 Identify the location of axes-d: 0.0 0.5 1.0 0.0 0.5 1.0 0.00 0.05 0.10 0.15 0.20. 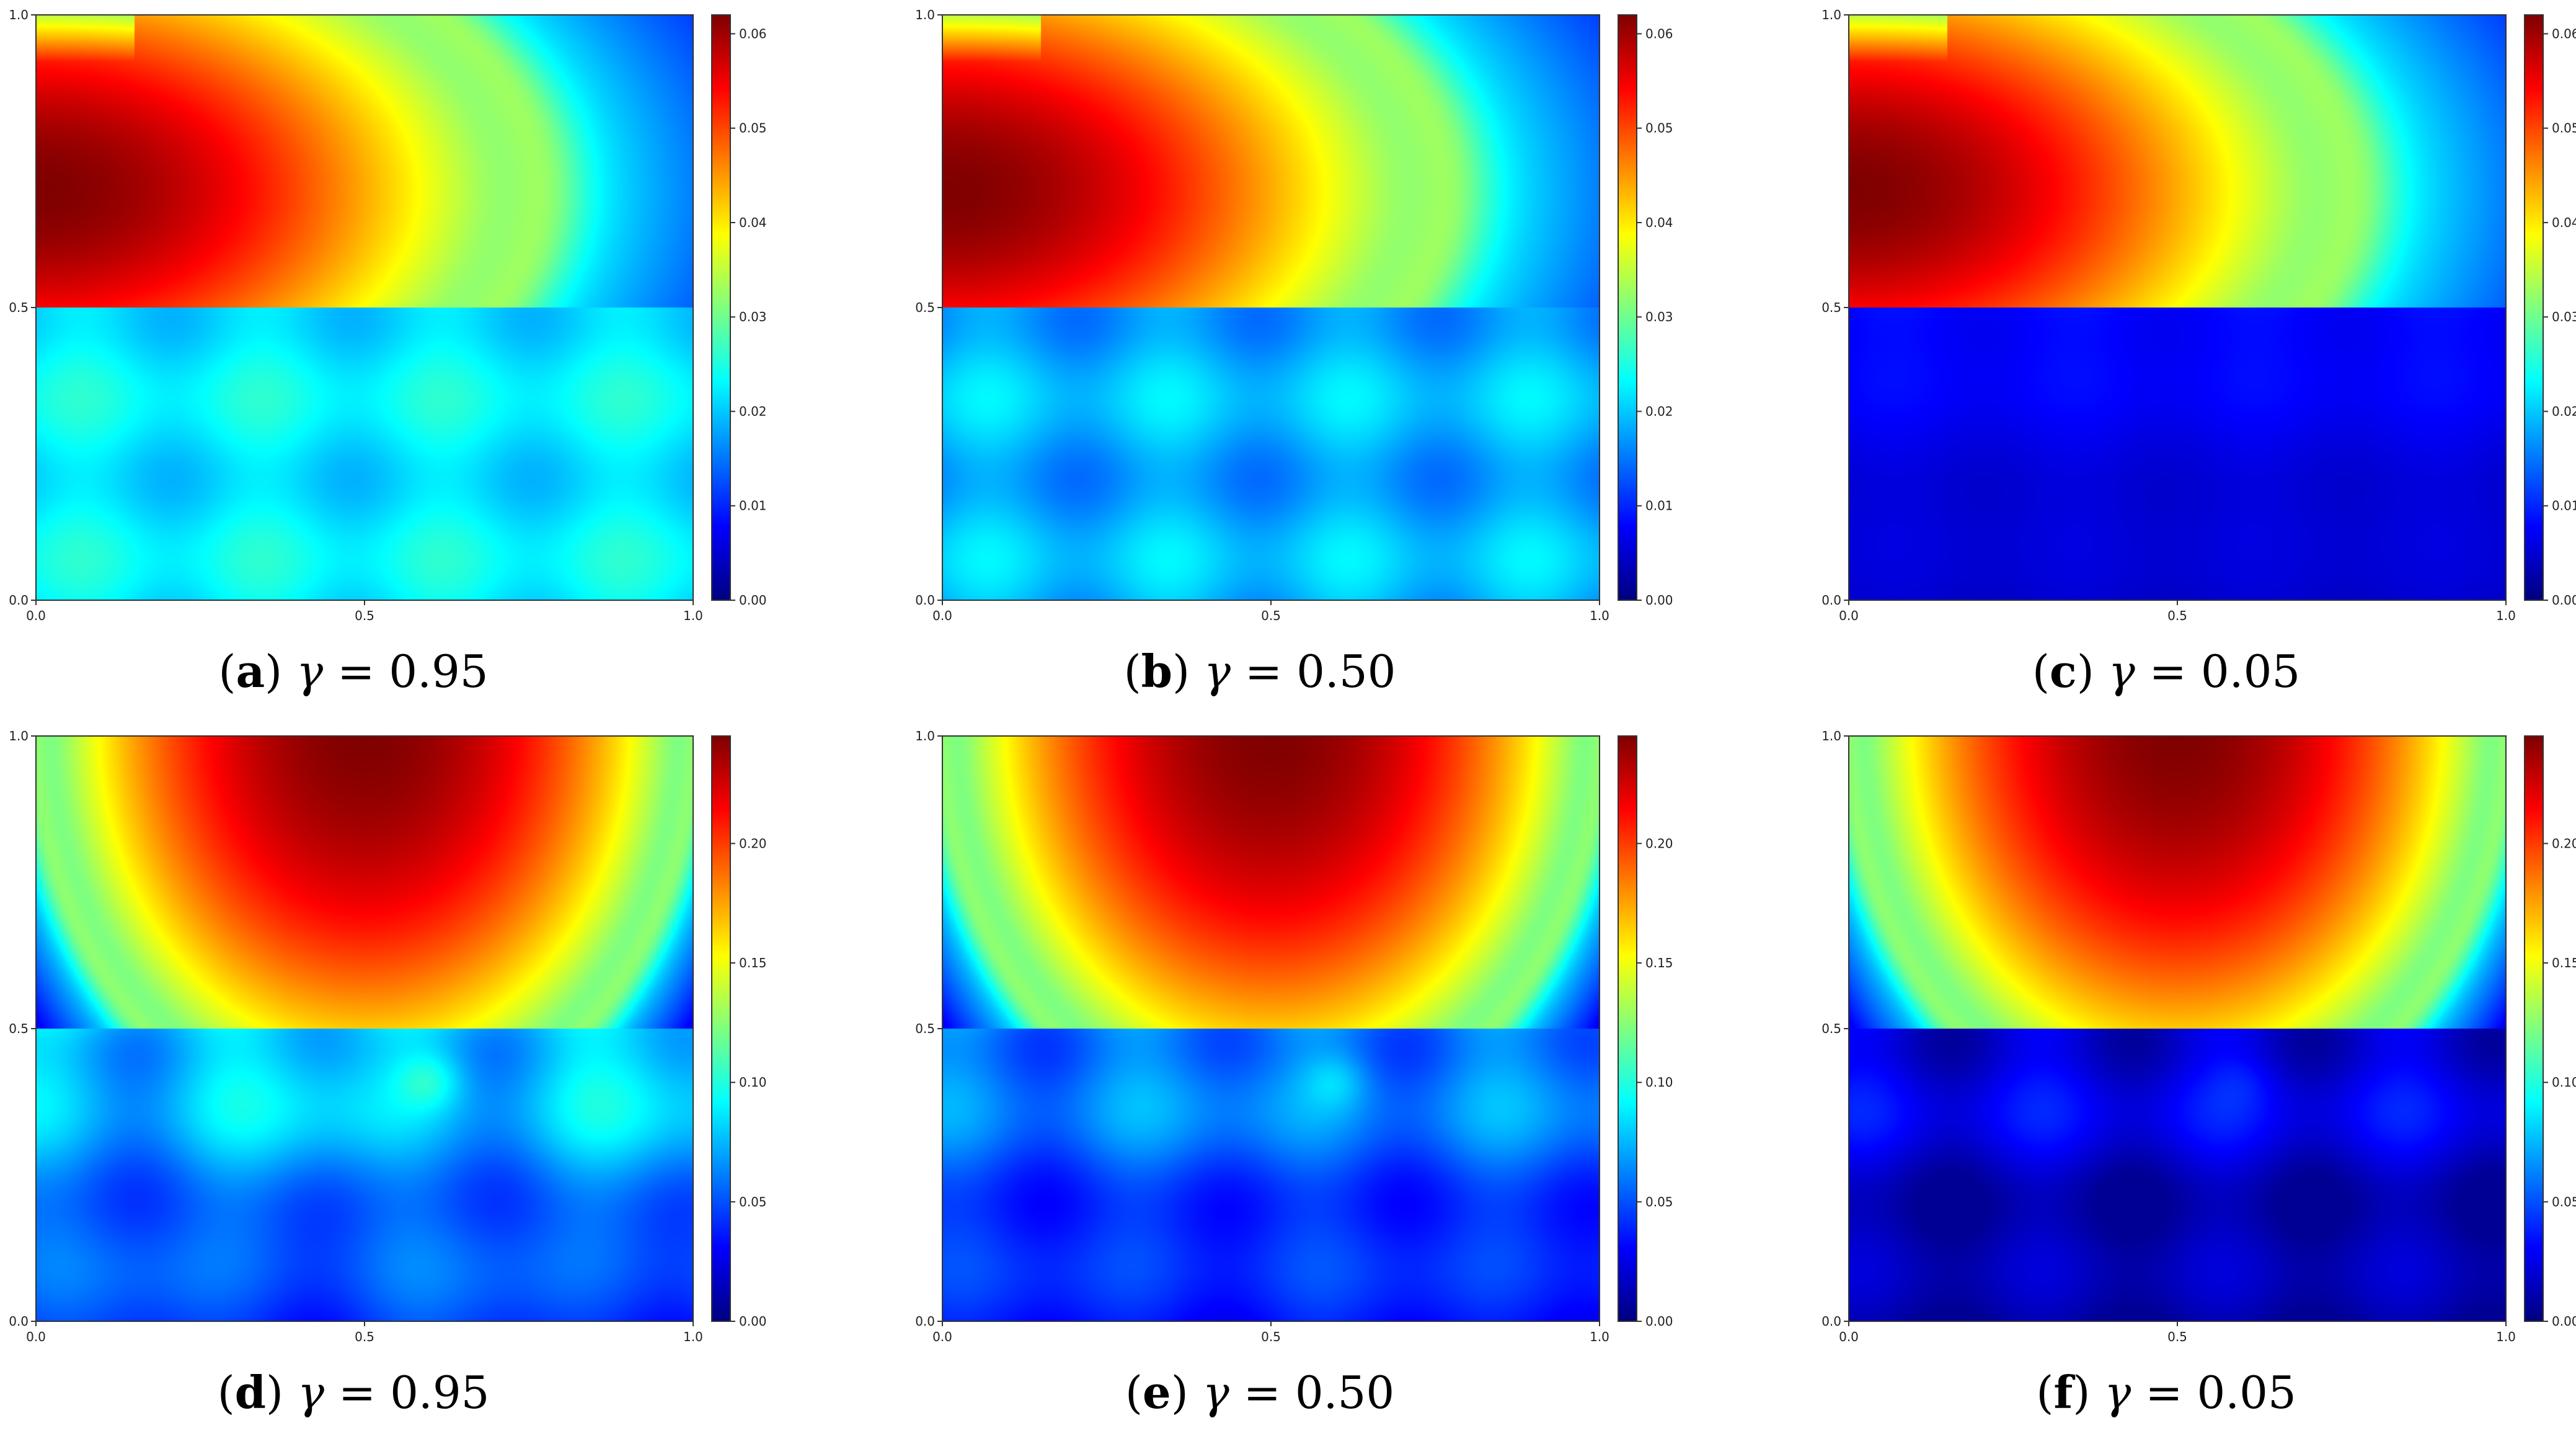
(388, 1036).